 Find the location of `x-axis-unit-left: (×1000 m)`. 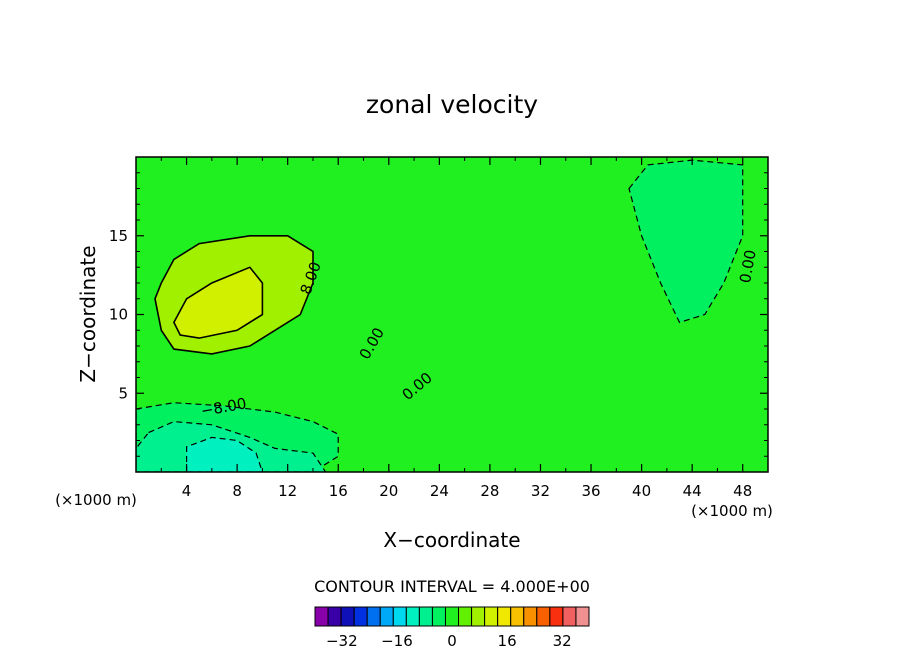

x-axis-unit-left: (×1000 m) is located at coordinates (96, 500).